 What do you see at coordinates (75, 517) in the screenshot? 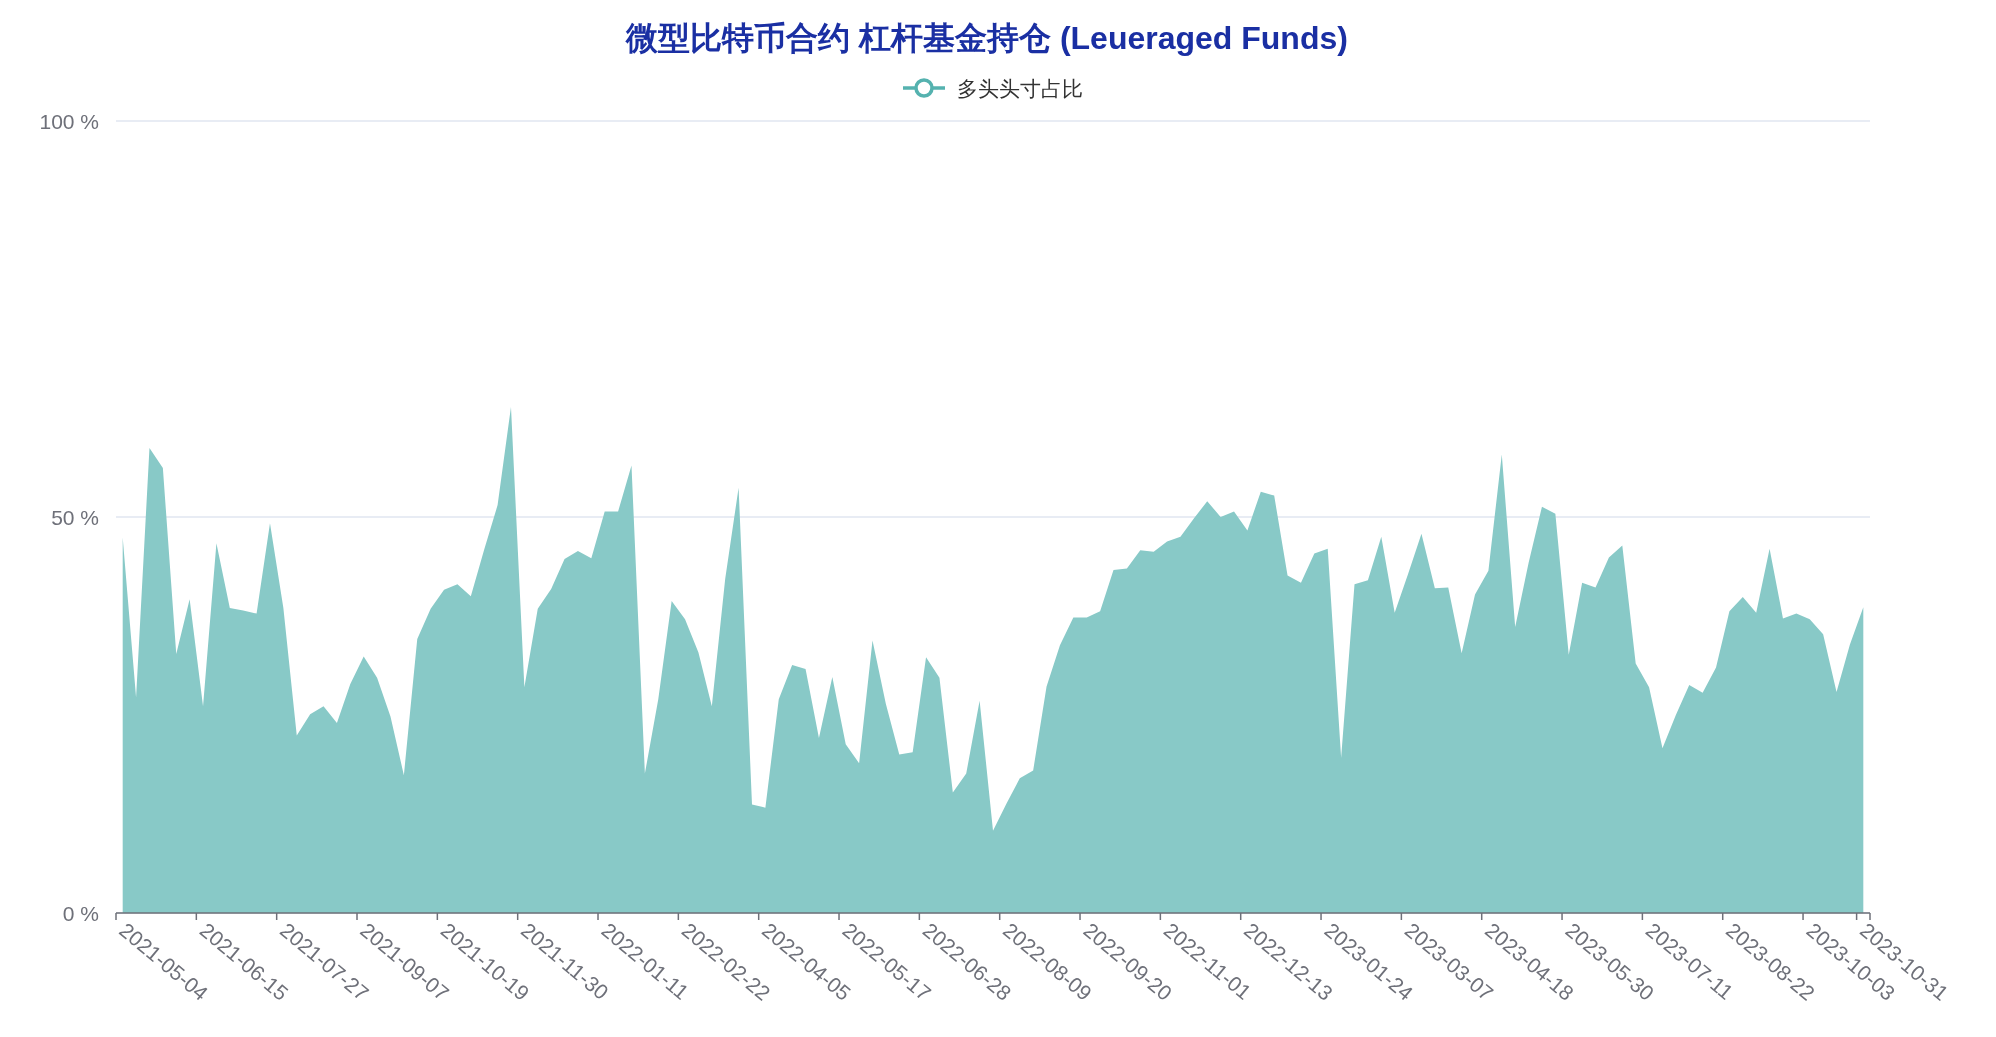
I see `y-tick-label: 50 %` at bounding box center [75, 517].